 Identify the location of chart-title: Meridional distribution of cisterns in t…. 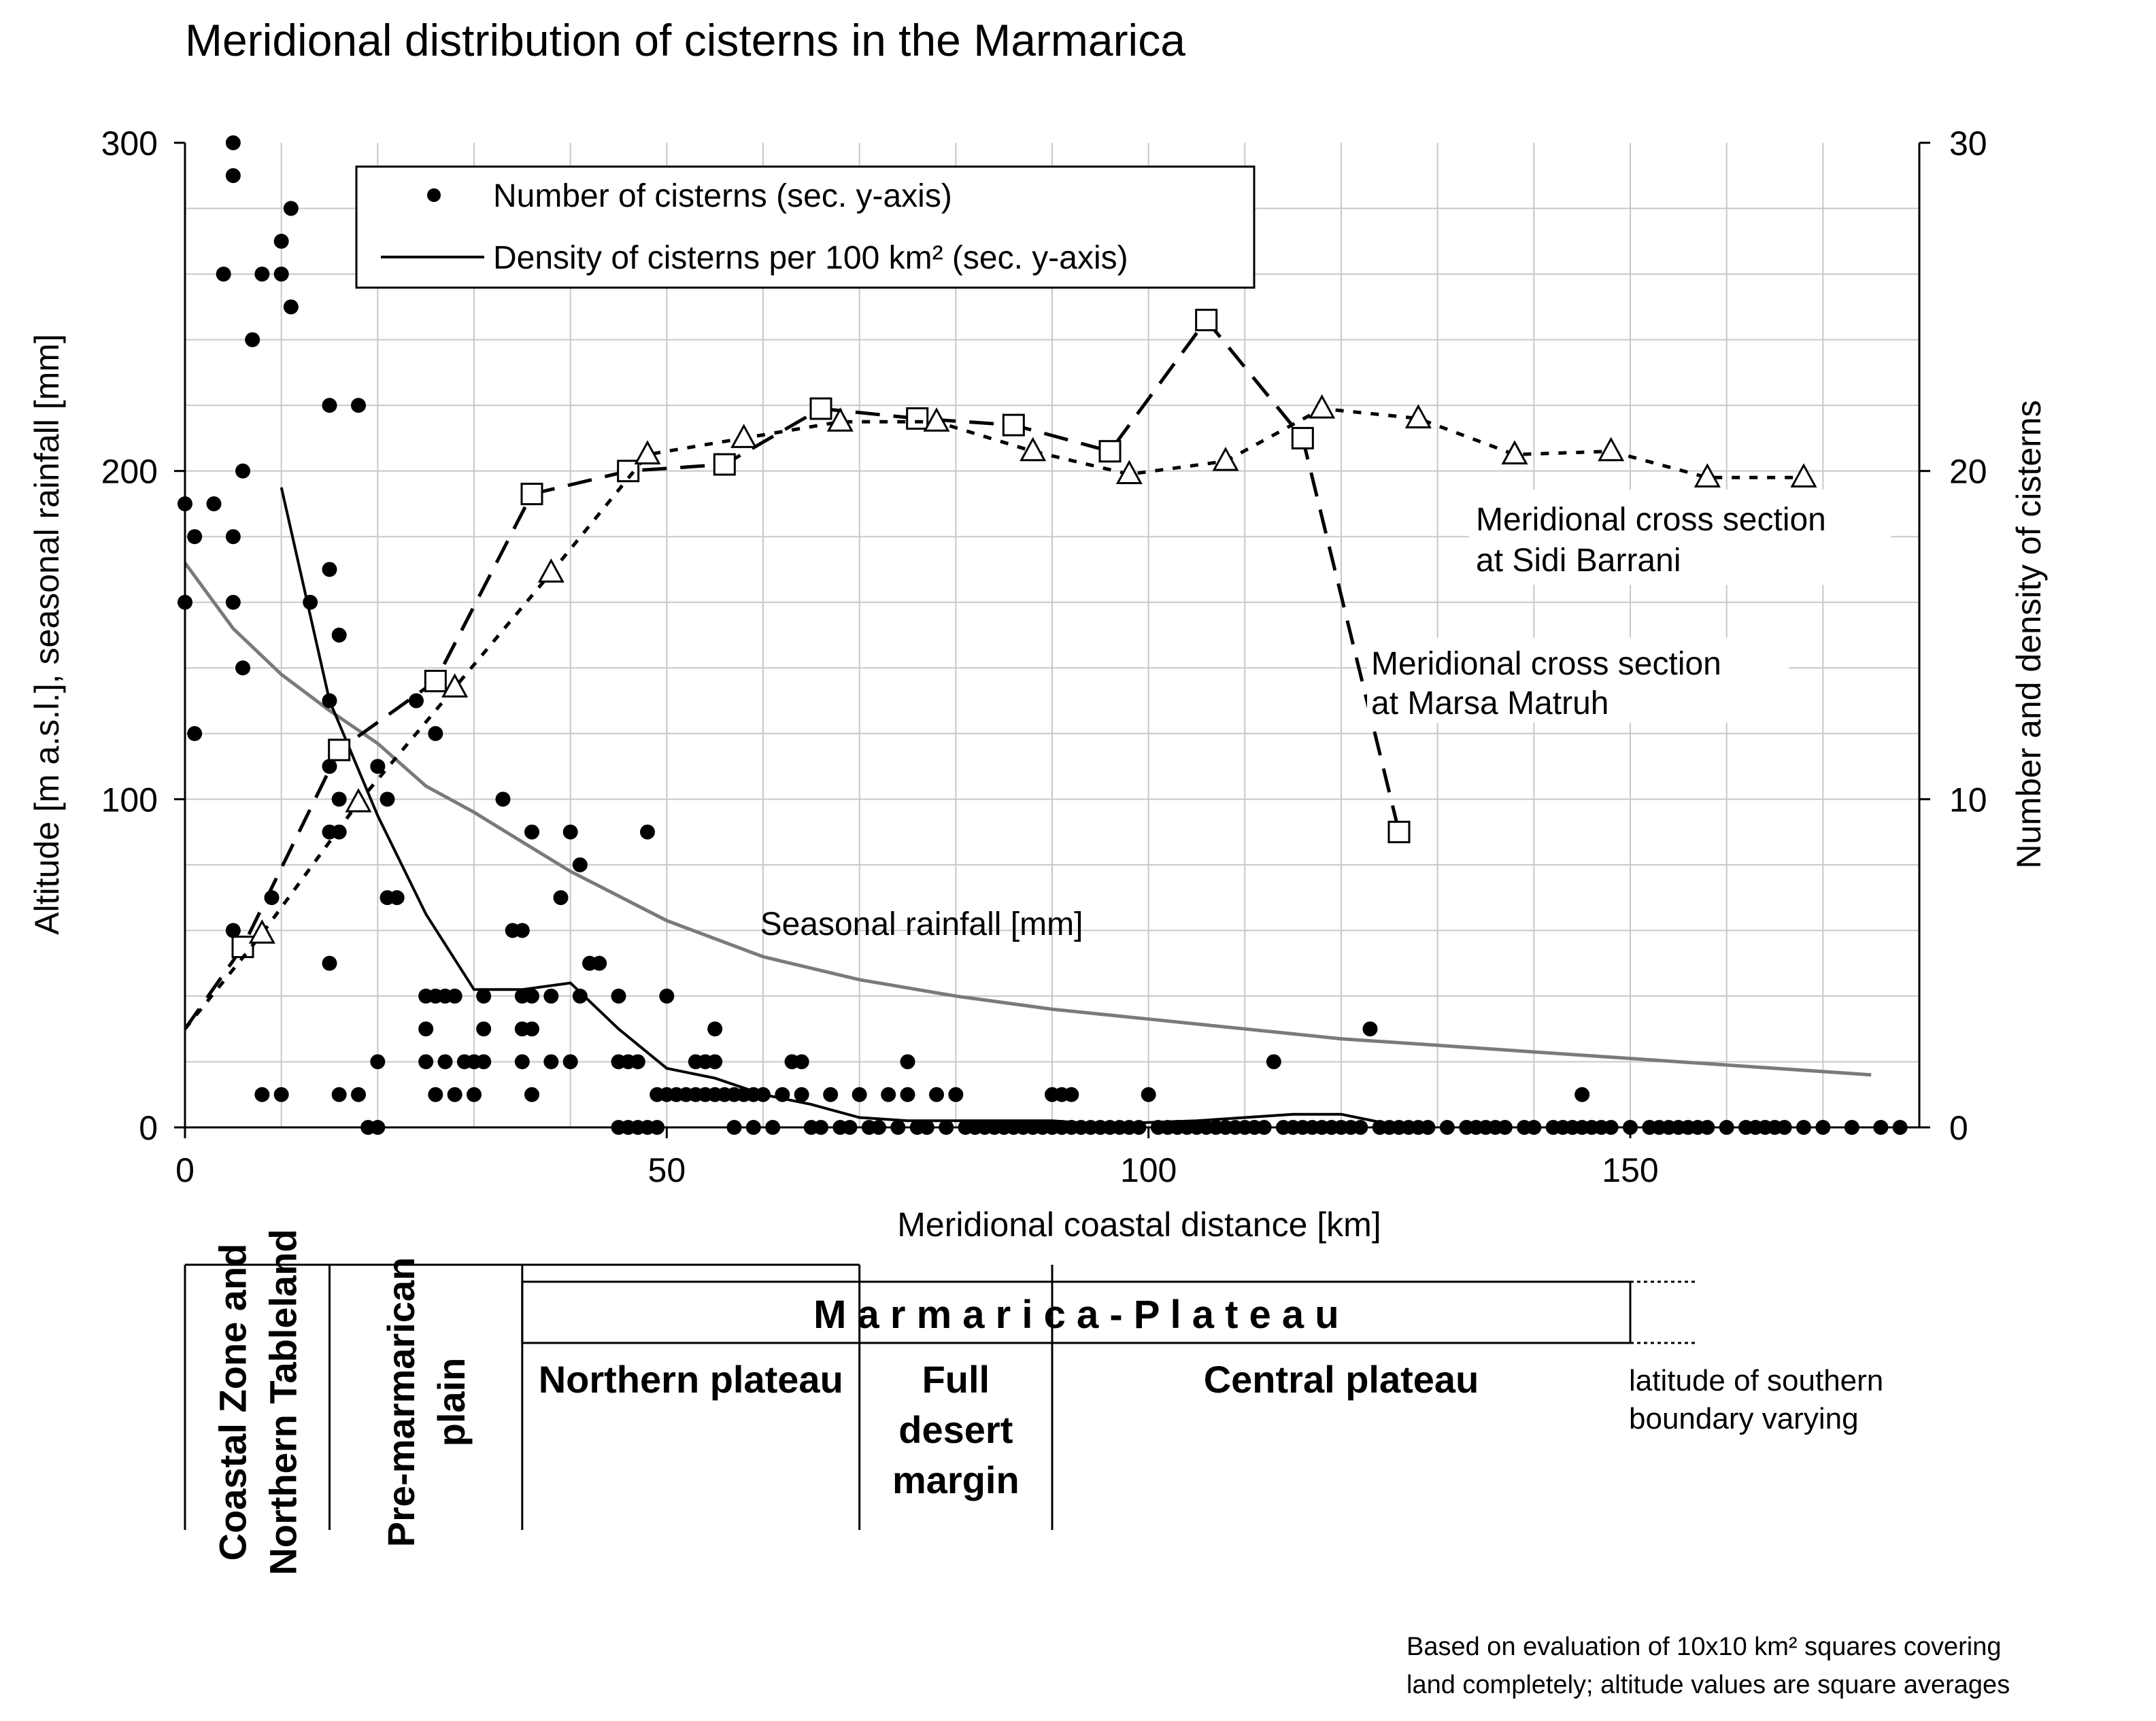
(685, 40).